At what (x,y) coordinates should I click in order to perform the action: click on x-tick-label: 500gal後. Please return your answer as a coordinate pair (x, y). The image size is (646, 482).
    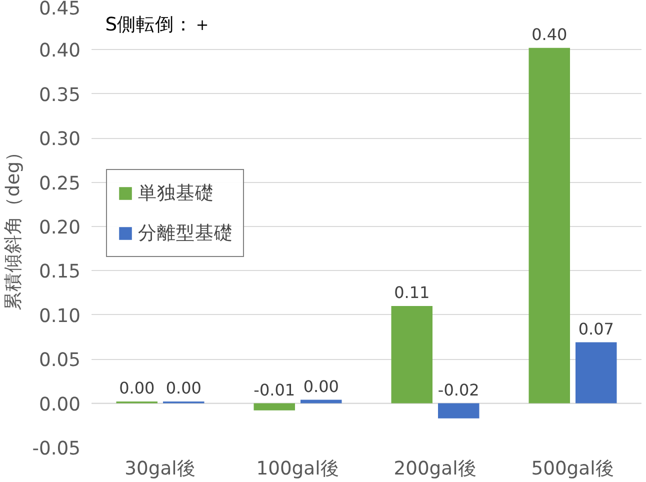
    Looking at the image, I should click on (572, 469).